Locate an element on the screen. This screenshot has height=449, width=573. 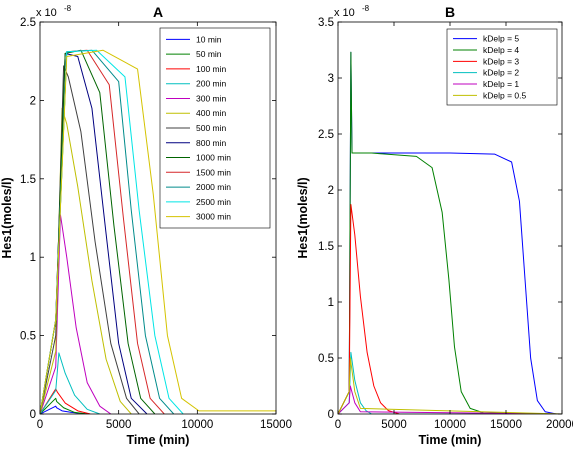
y-tick-label: 3.5 is located at coordinates (326, 23).